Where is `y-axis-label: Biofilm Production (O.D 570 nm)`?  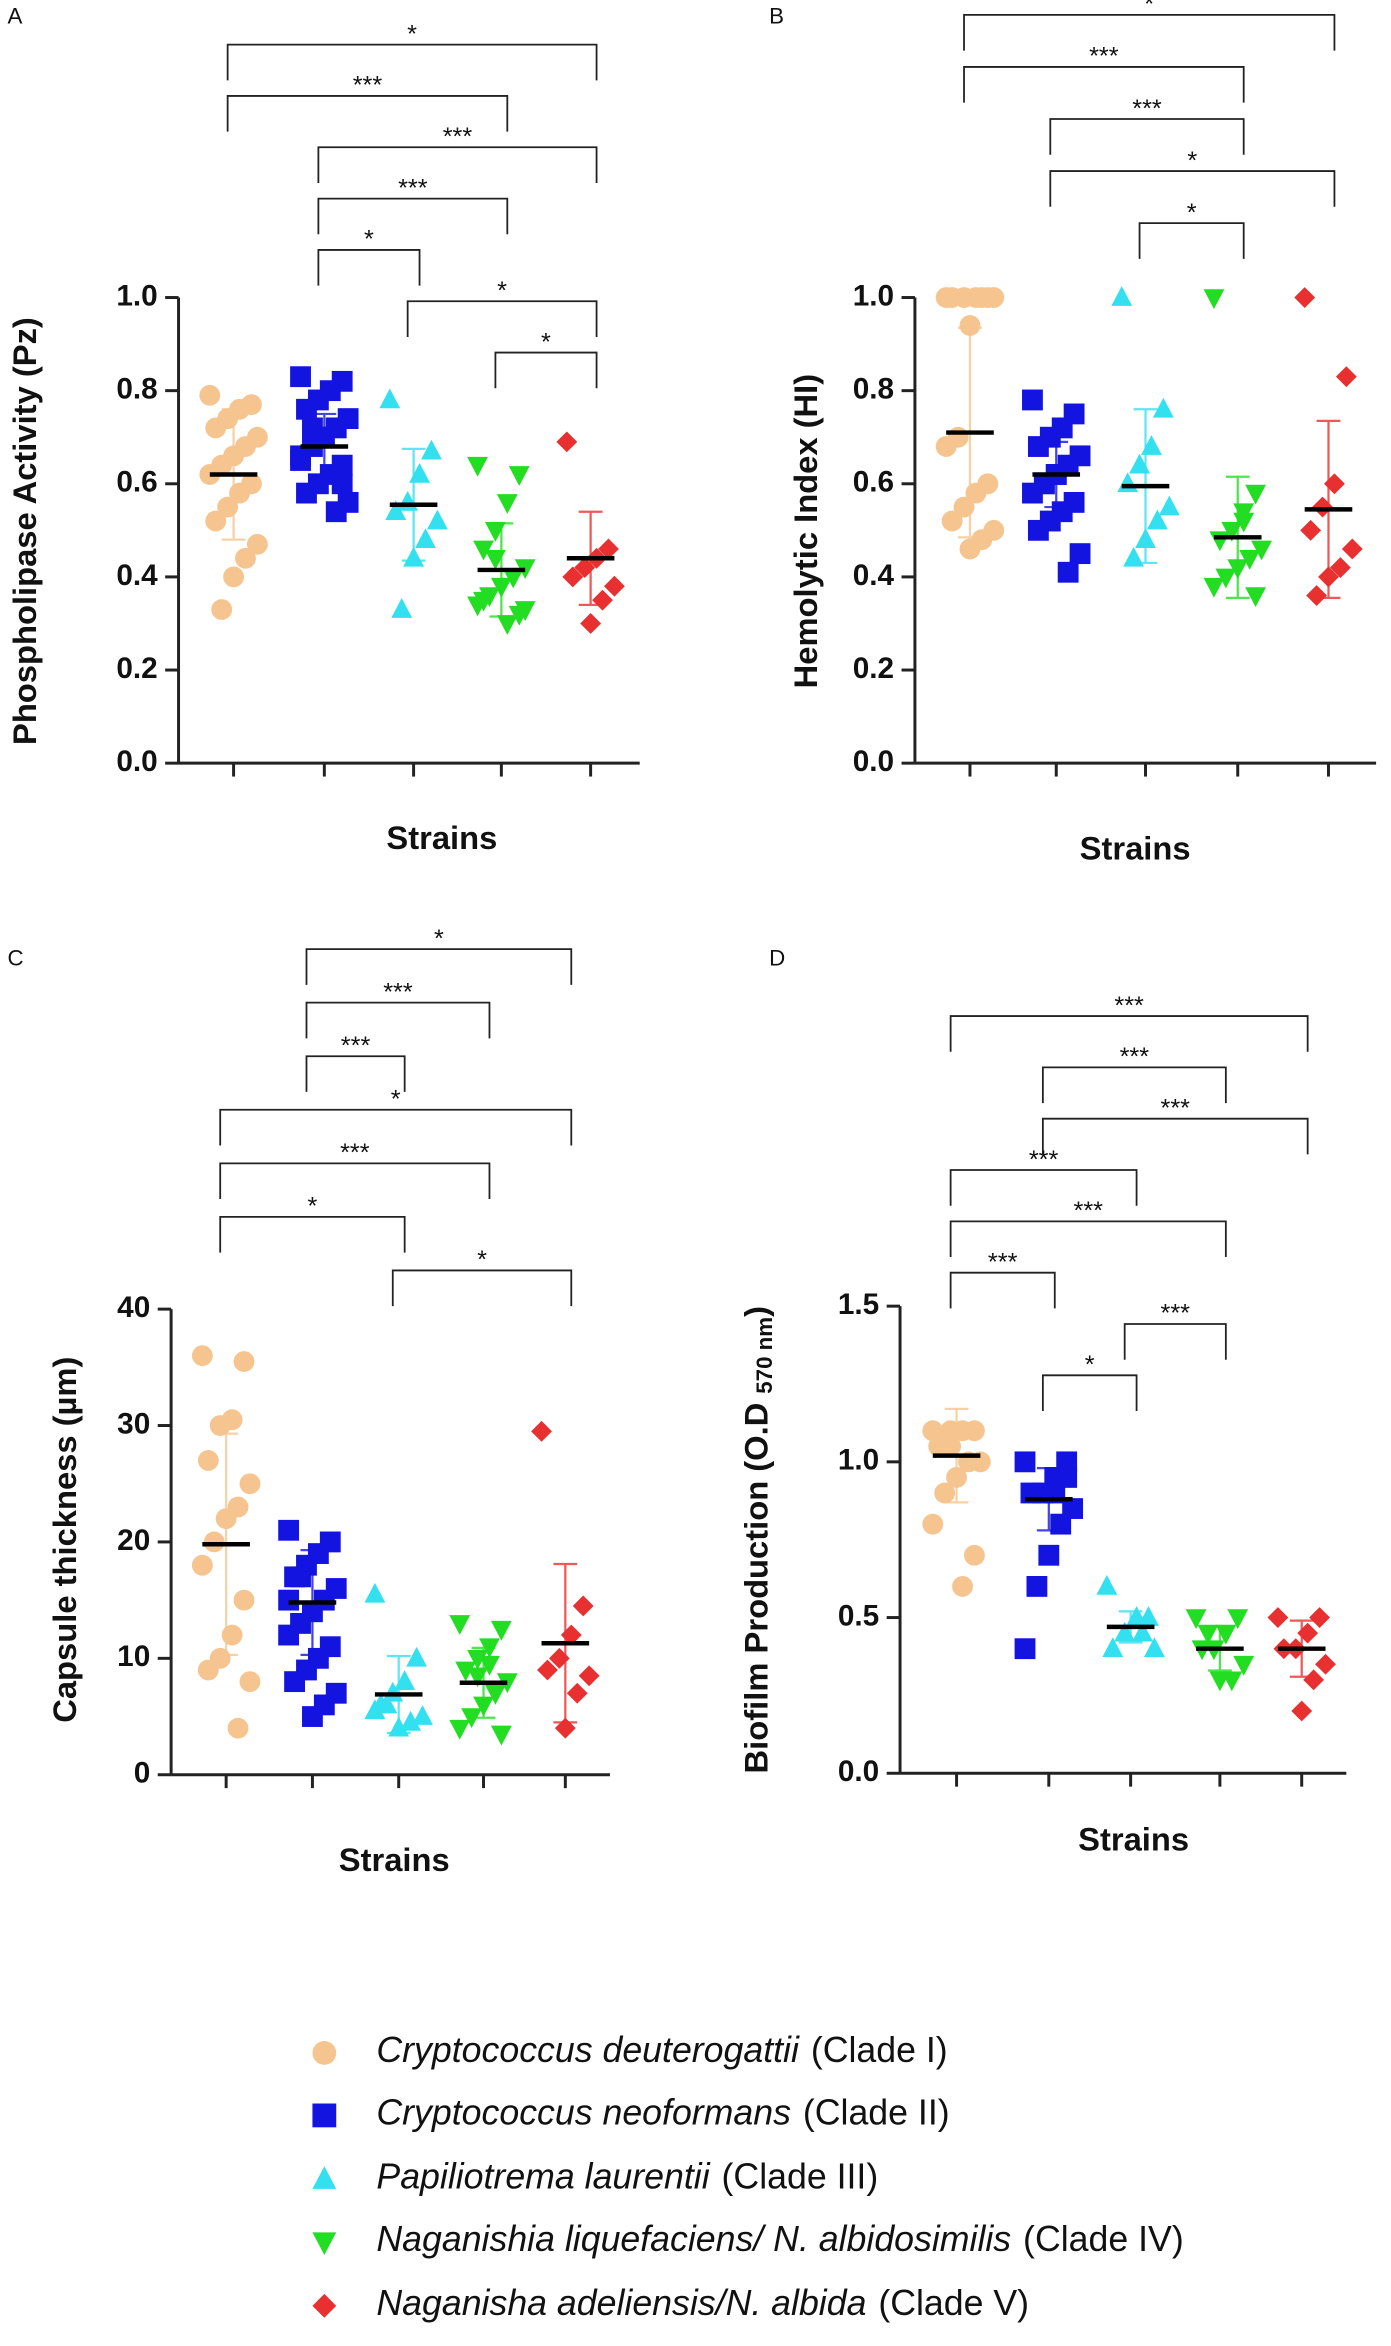
y-axis-label: Biofilm Production (O.D 570 nm) is located at coordinates (757, 1539).